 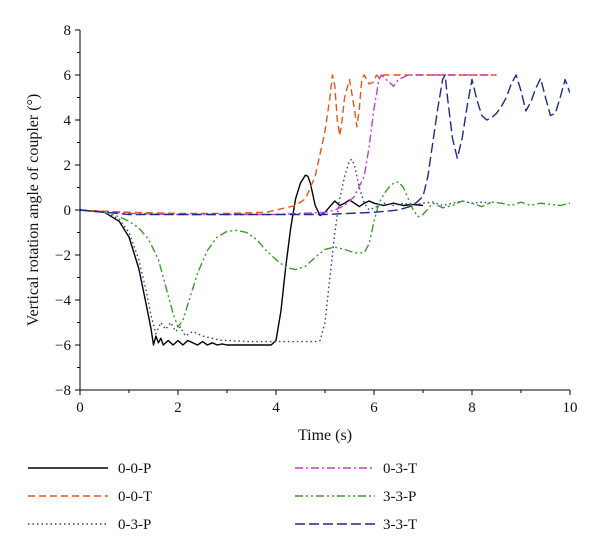 I want to click on legend-item-0-3-P: 0-3-P, so click(x=89, y=525).